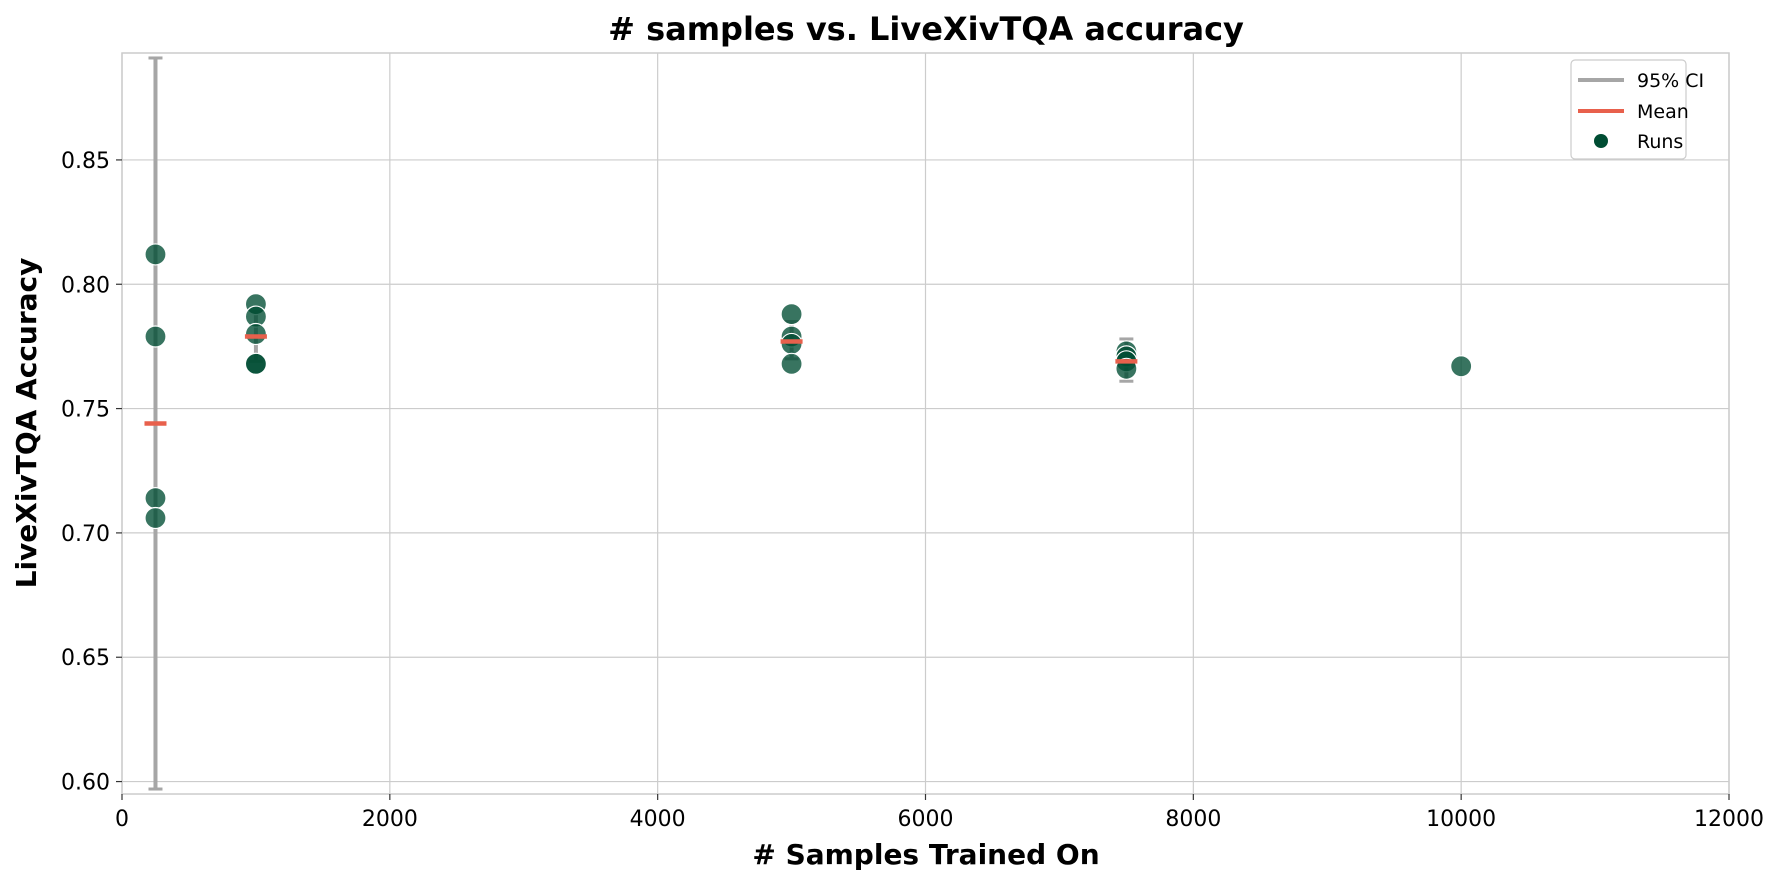 This screenshot has height=889, width=1784. What do you see at coordinates (1663, 112) in the screenshot?
I see `legend-mean-label: Mean` at bounding box center [1663, 112].